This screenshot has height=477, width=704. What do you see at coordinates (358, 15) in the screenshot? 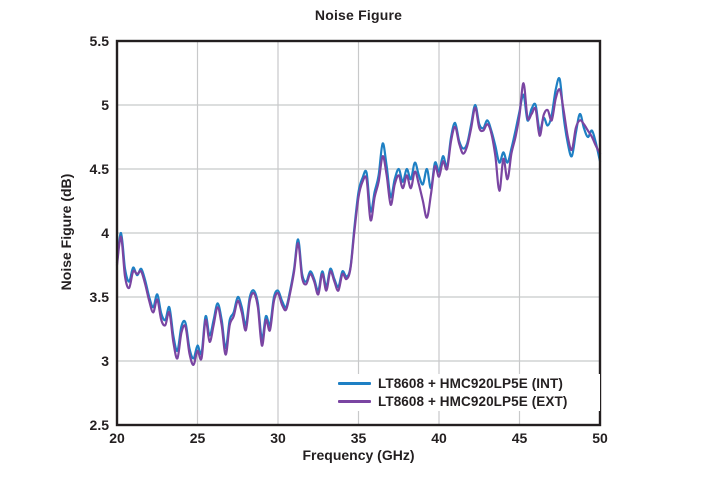
I see `chart-title: Noise Figure` at bounding box center [358, 15].